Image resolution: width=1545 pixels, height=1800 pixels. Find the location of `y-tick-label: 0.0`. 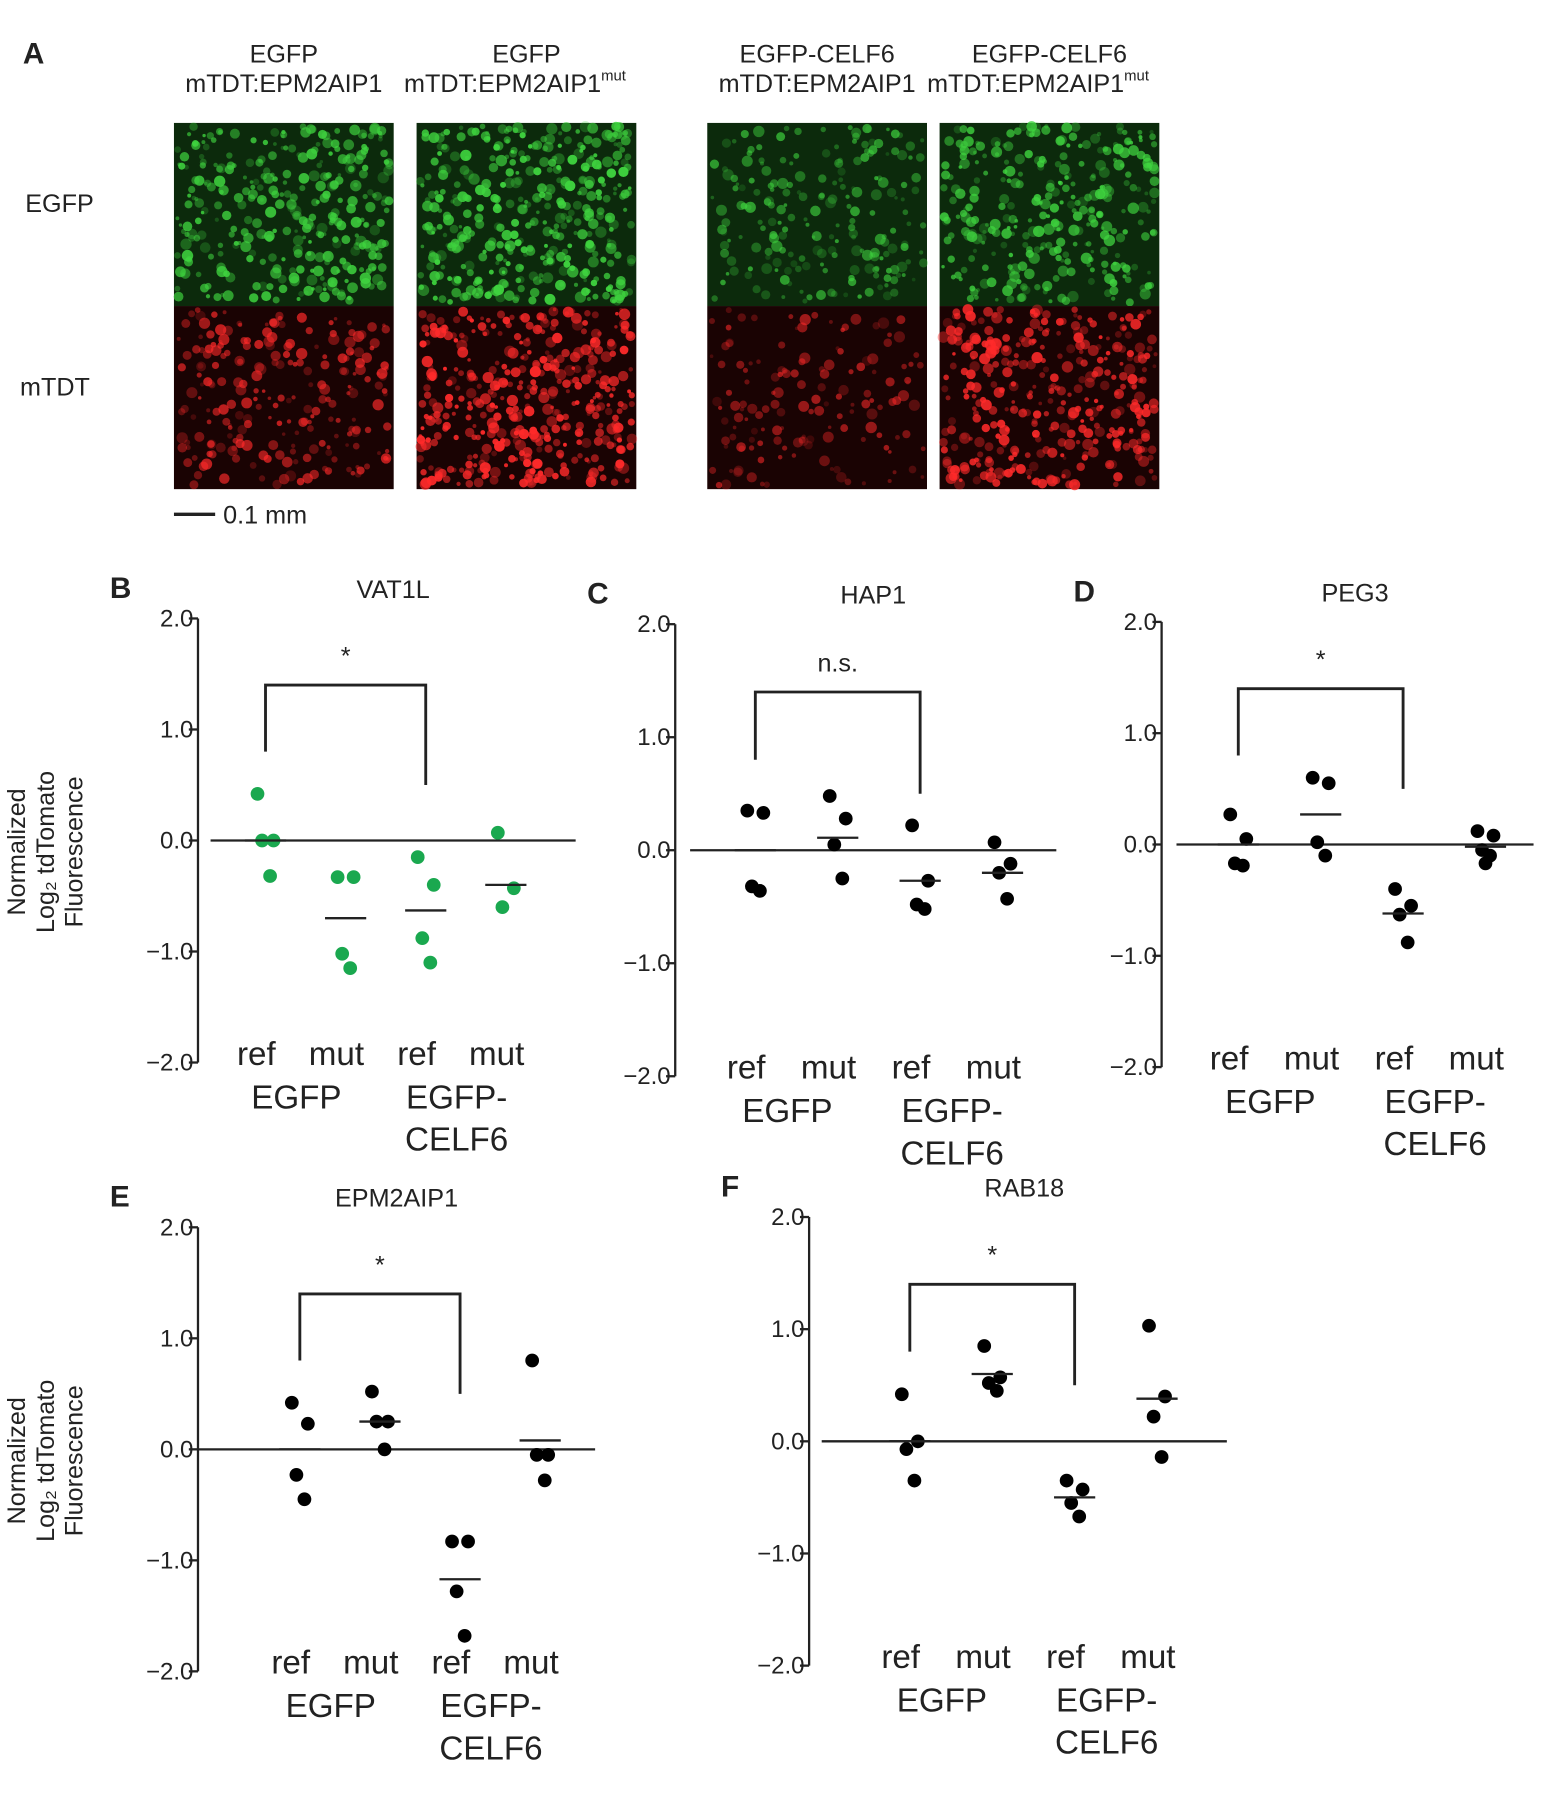

y-tick-label: 0.0 is located at coordinates (1140, 845).